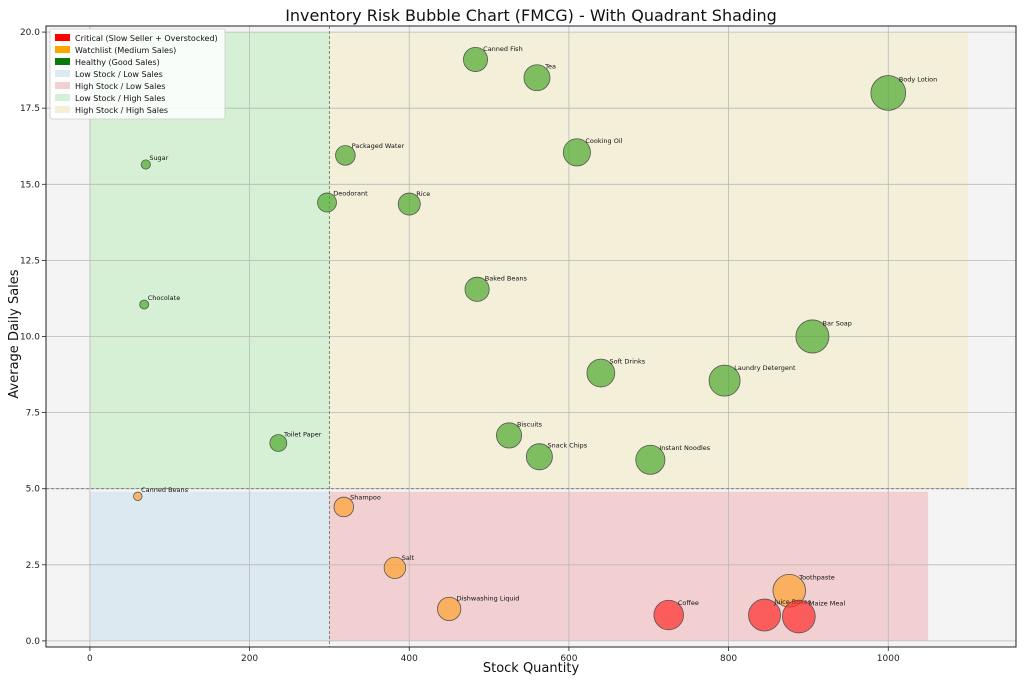 This screenshot has width=1024, height=683. I want to click on bubble-packaged-water, so click(345, 155).